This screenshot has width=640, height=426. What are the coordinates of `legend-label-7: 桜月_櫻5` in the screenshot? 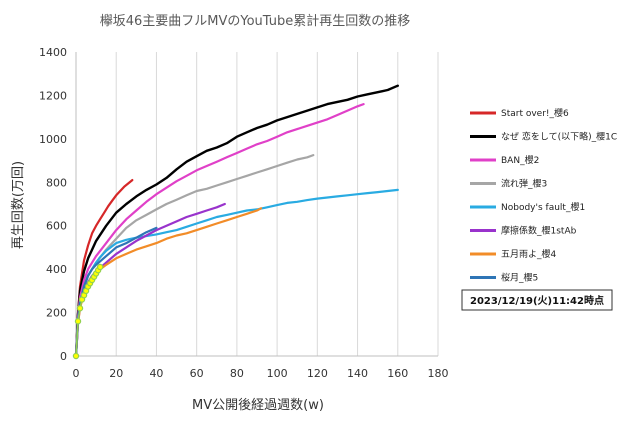 It's located at (519, 278).